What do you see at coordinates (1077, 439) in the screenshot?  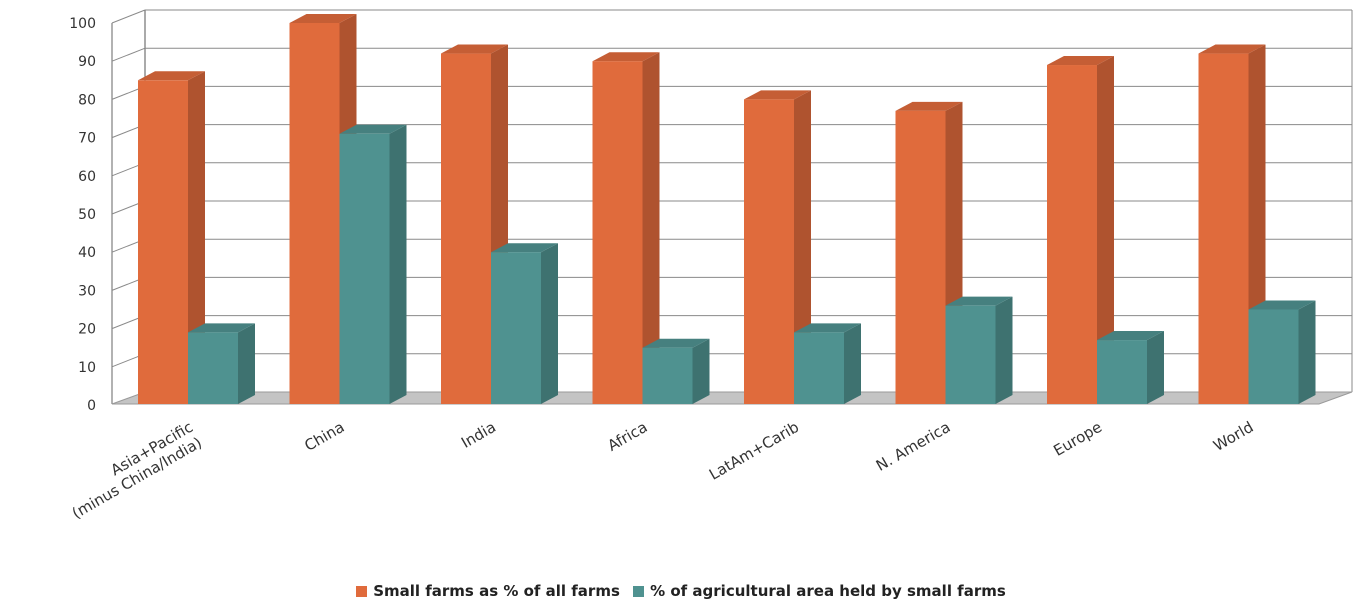 I see `x-tick-label: Europe` at bounding box center [1077, 439].